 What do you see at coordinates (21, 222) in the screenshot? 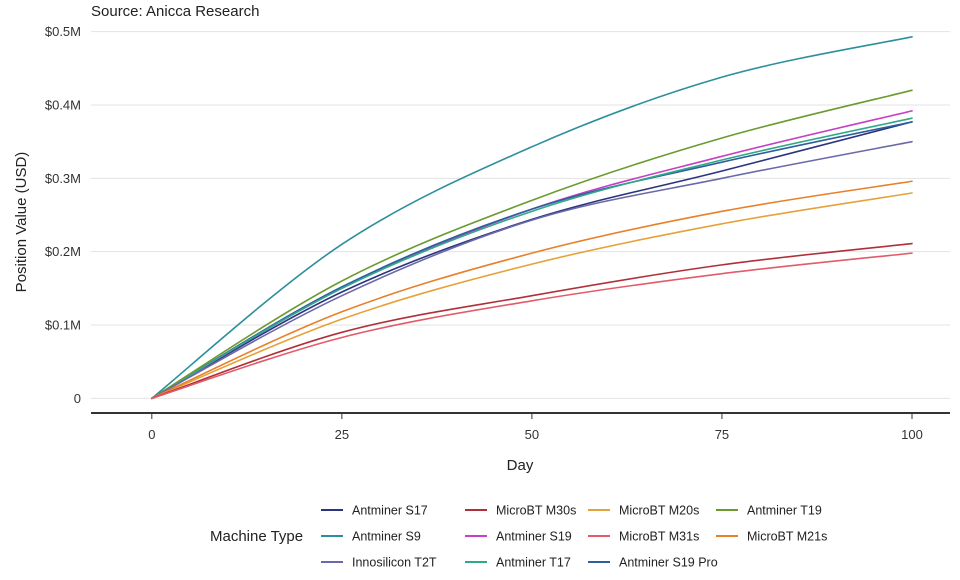
I see `y-axis-title: Position Value (USD)` at bounding box center [21, 222].